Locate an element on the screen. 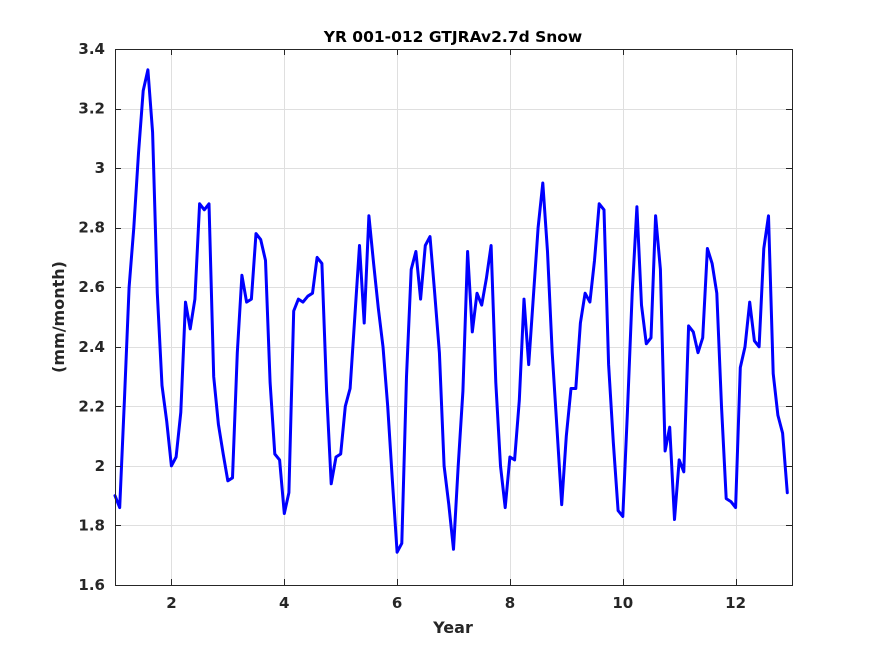  y-tick-label: 1.6 is located at coordinates (91, 585).